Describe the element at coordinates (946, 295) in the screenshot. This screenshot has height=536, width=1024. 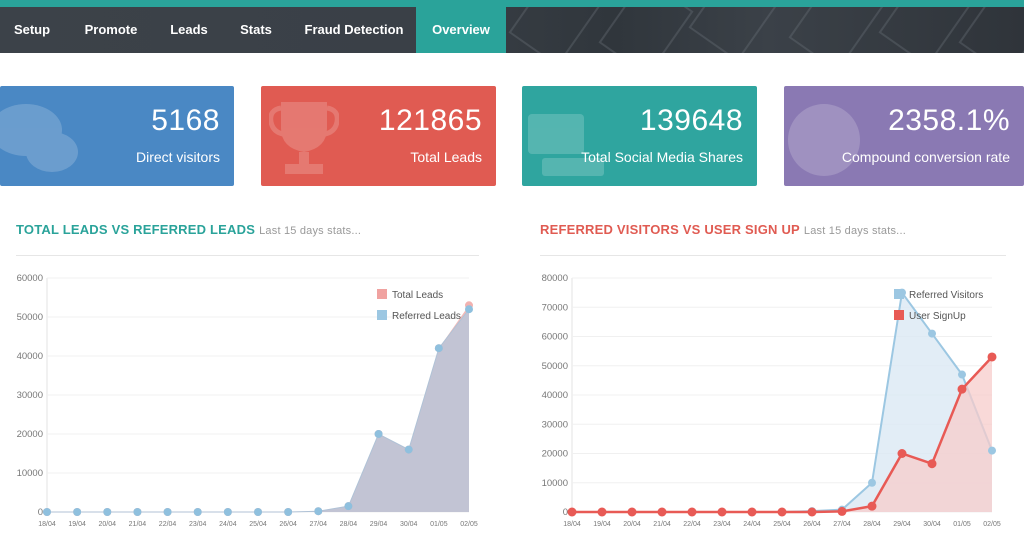
I see `legend-label: Referred Visitors` at that location.